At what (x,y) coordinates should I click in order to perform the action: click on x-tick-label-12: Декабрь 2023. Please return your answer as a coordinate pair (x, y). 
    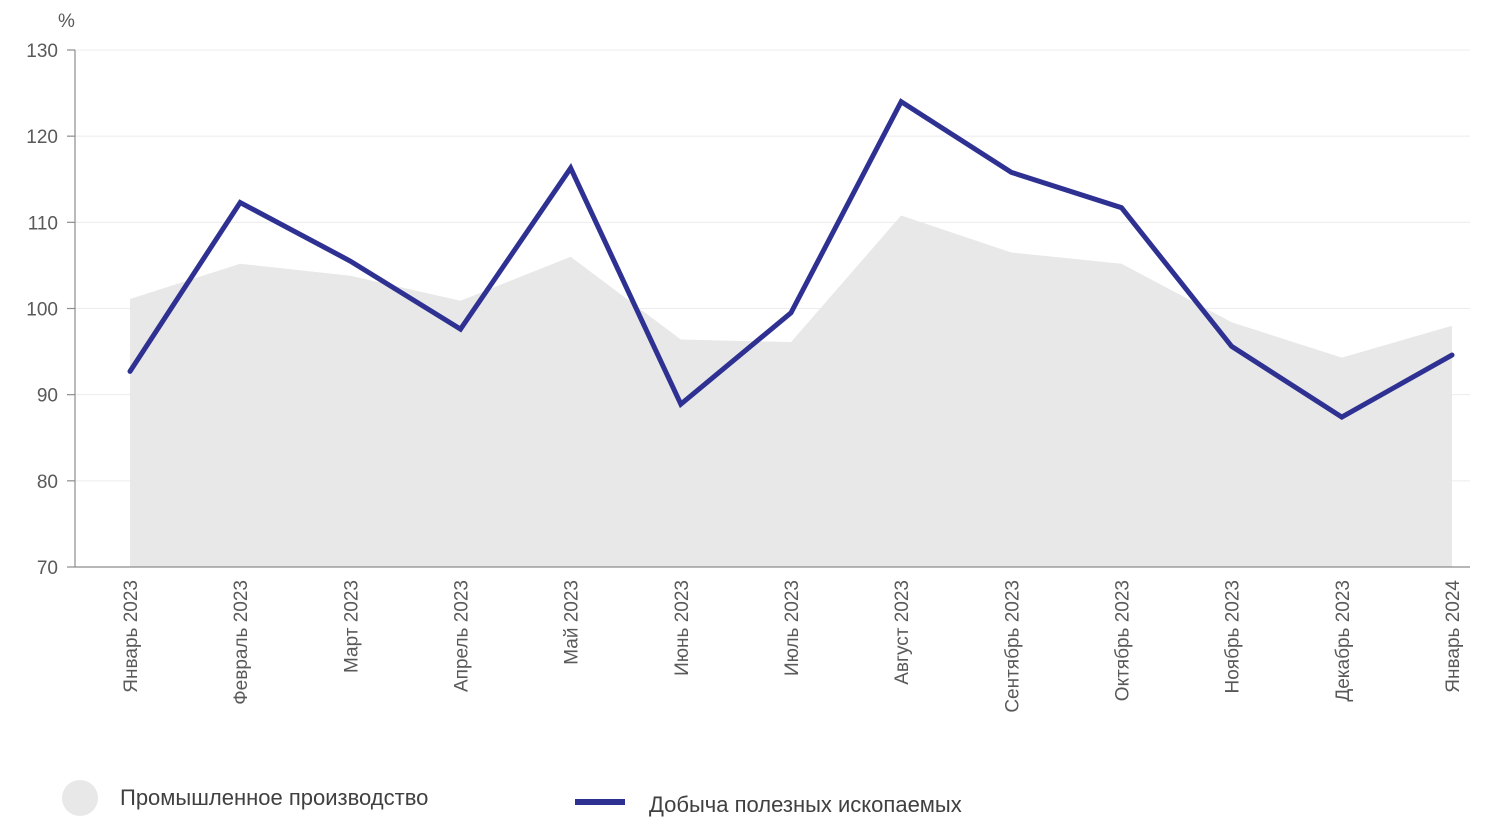
    Looking at the image, I should click on (1343, 641).